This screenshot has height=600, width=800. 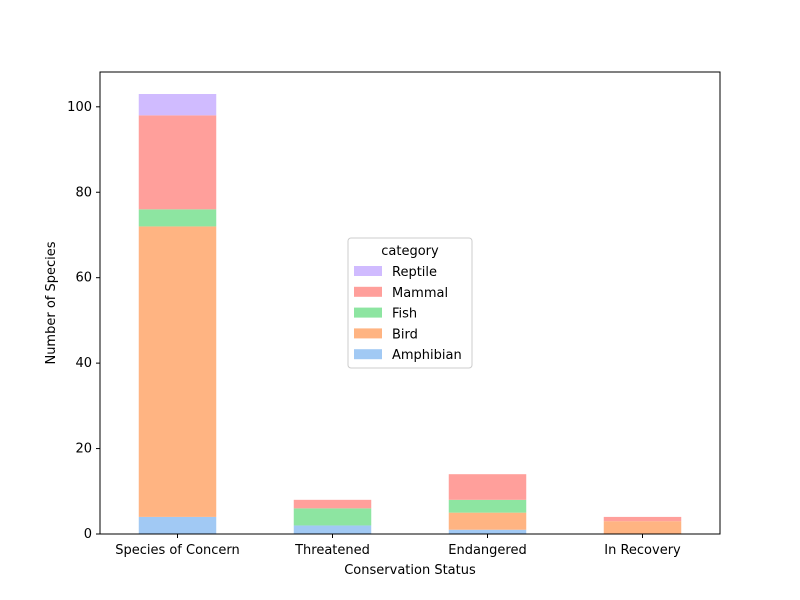 I want to click on x-axis-label: Conservation Status, so click(x=410, y=570).